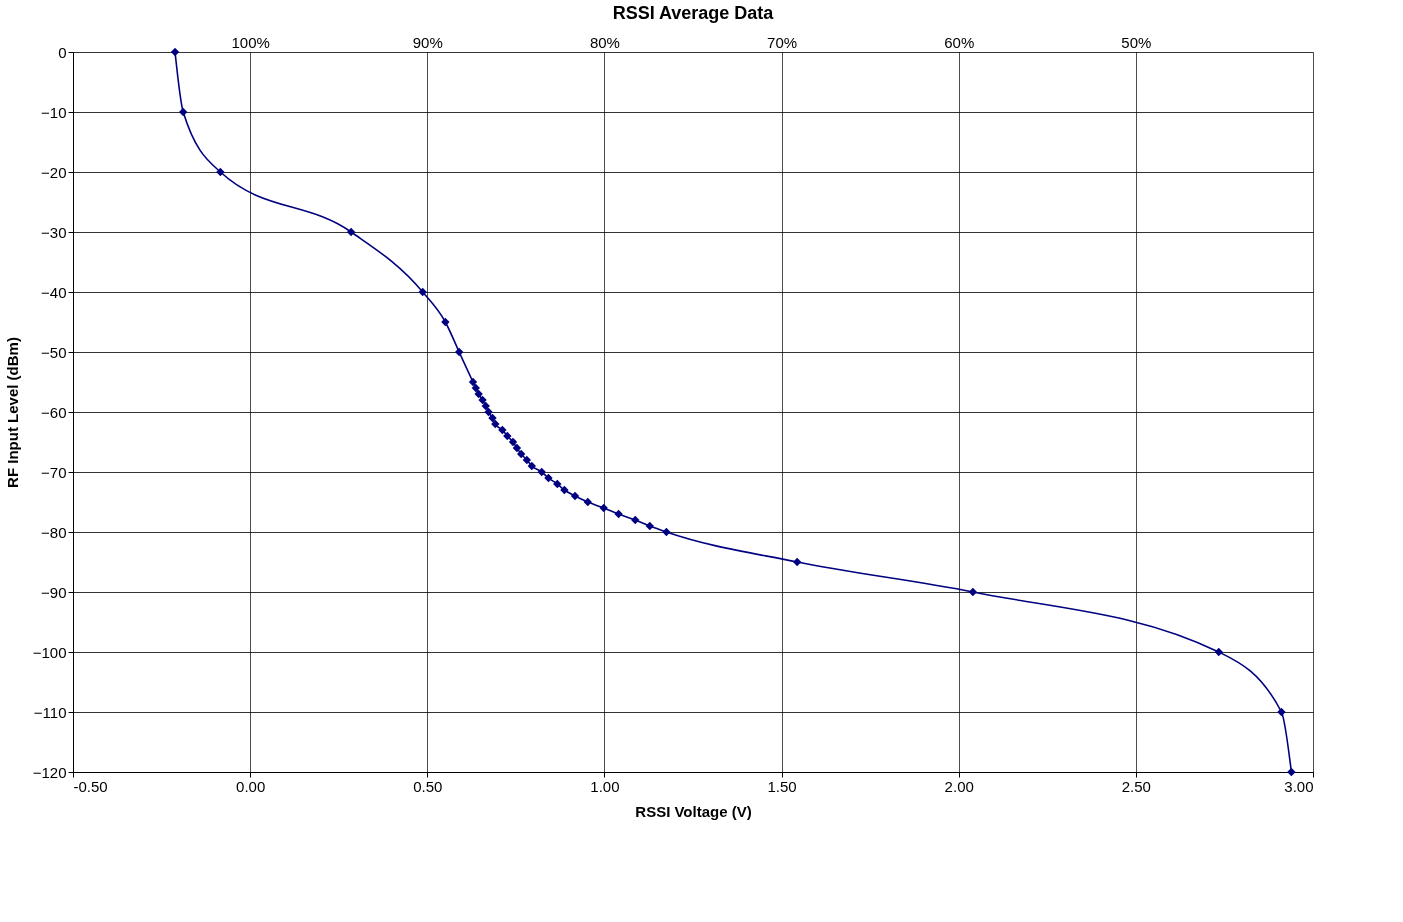  What do you see at coordinates (54, 292) in the screenshot?
I see `y-tick-label: −40` at bounding box center [54, 292].